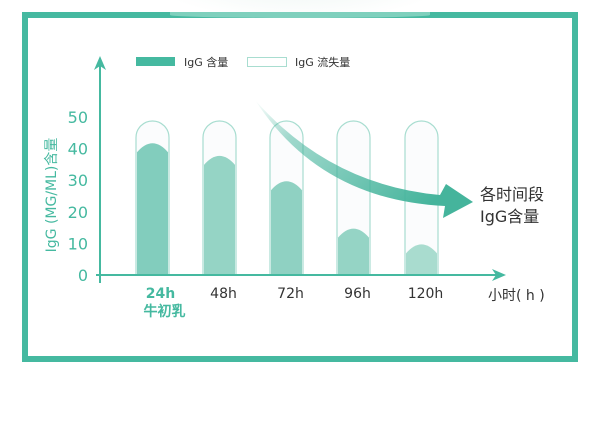 The width and height of the screenshot is (600, 422). What do you see at coordinates (499, 275) in the screenshot?
I see `x-axis-arrow-icon` at bounding box center [499, 275].